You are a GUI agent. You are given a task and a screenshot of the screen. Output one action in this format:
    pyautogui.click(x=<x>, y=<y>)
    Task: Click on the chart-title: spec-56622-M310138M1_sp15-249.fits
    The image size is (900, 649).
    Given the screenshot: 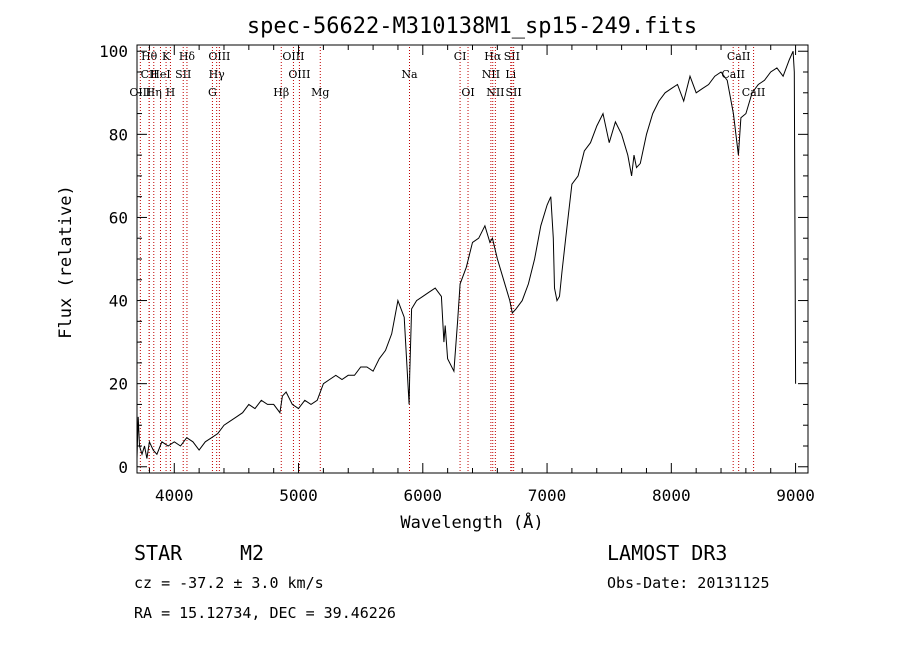 What is the action you would take?
    pyautogui.click(x=472, y=26)
    